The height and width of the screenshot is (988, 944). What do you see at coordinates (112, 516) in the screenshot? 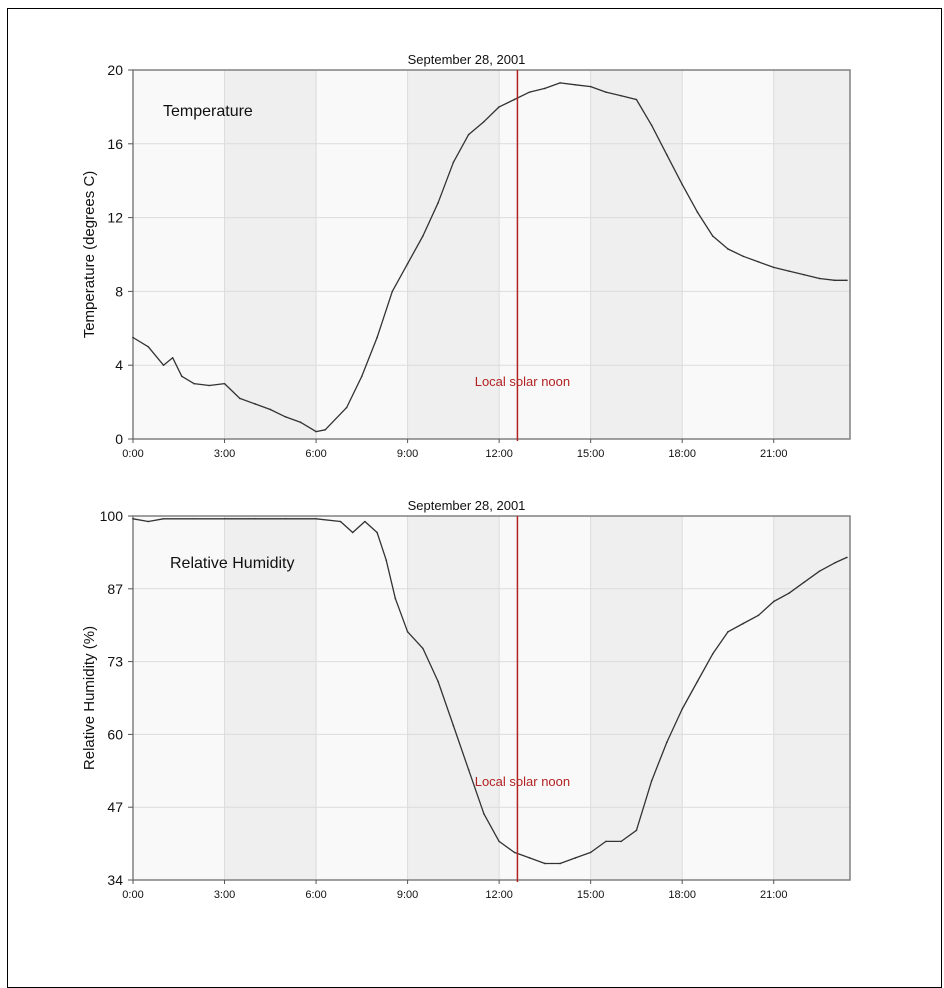
I see `y-tick-label: 100` at bounding box center [112, 516].